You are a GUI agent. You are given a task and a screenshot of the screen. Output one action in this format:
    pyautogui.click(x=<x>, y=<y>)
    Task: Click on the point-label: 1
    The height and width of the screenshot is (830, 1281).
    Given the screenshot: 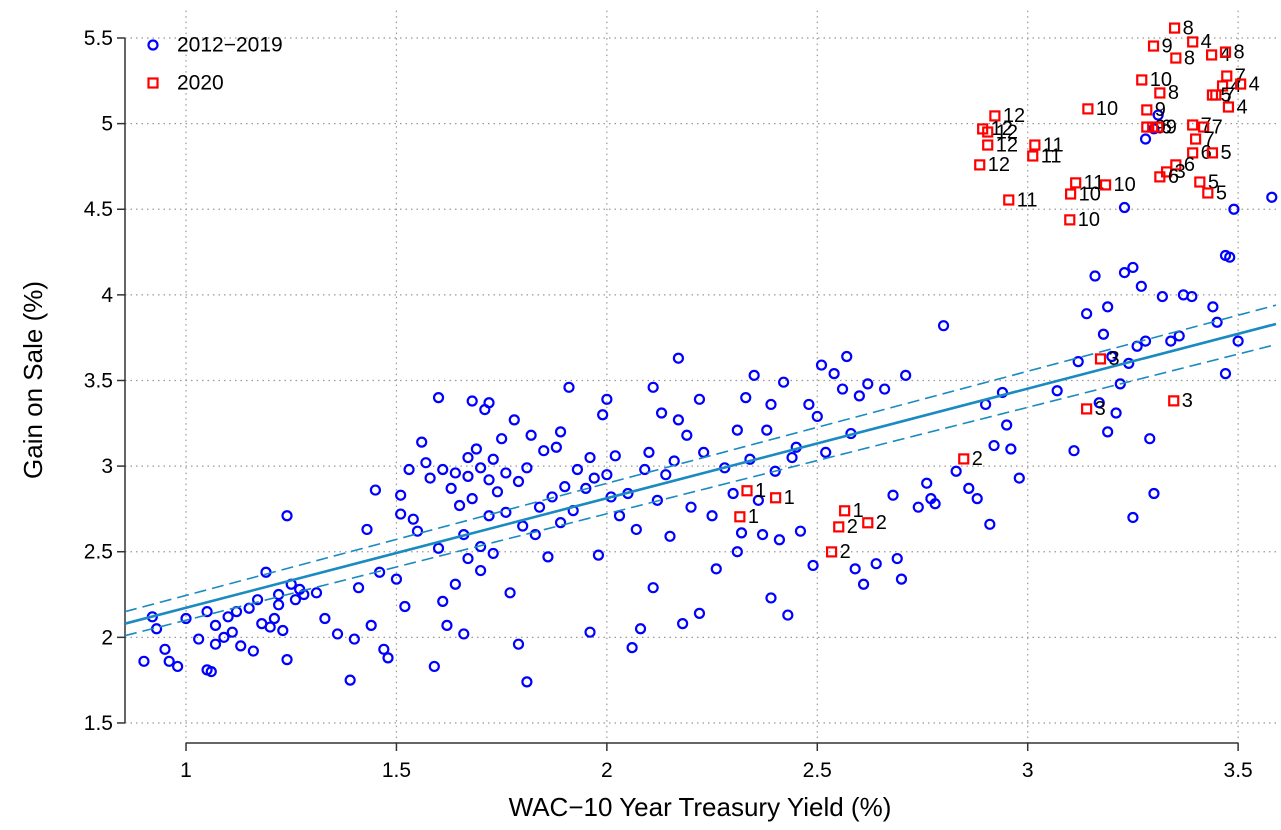 What is the action you would take?
    pyautogui.click(x=858, y=511)
    